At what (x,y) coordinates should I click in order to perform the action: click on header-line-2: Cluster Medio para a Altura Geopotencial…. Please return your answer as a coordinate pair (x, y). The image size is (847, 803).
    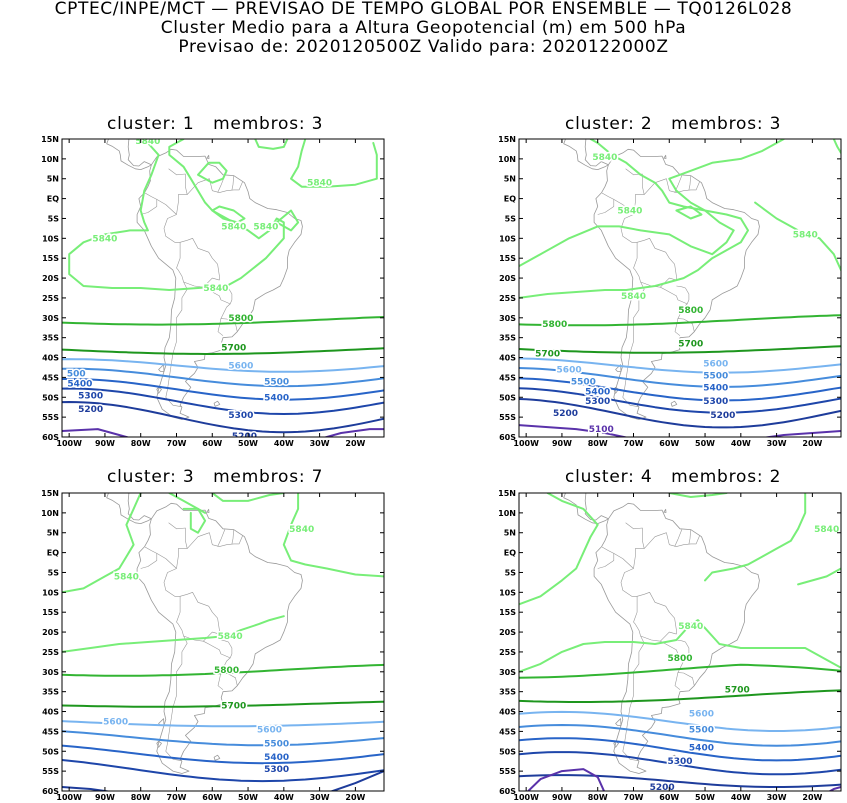
    Looking at the image, I should click on (423, 28).